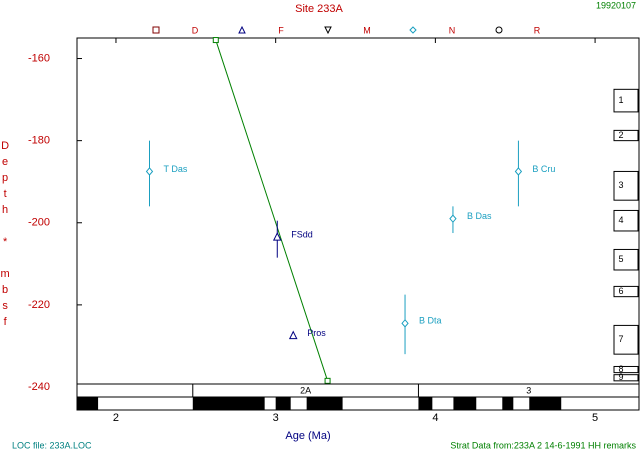 The height and width of the screenshot is (453, 640). What do you see at coordinates (276, 418) in the screenshot?
I see `x-tick-label: 3` at bounding box center [276, 418].